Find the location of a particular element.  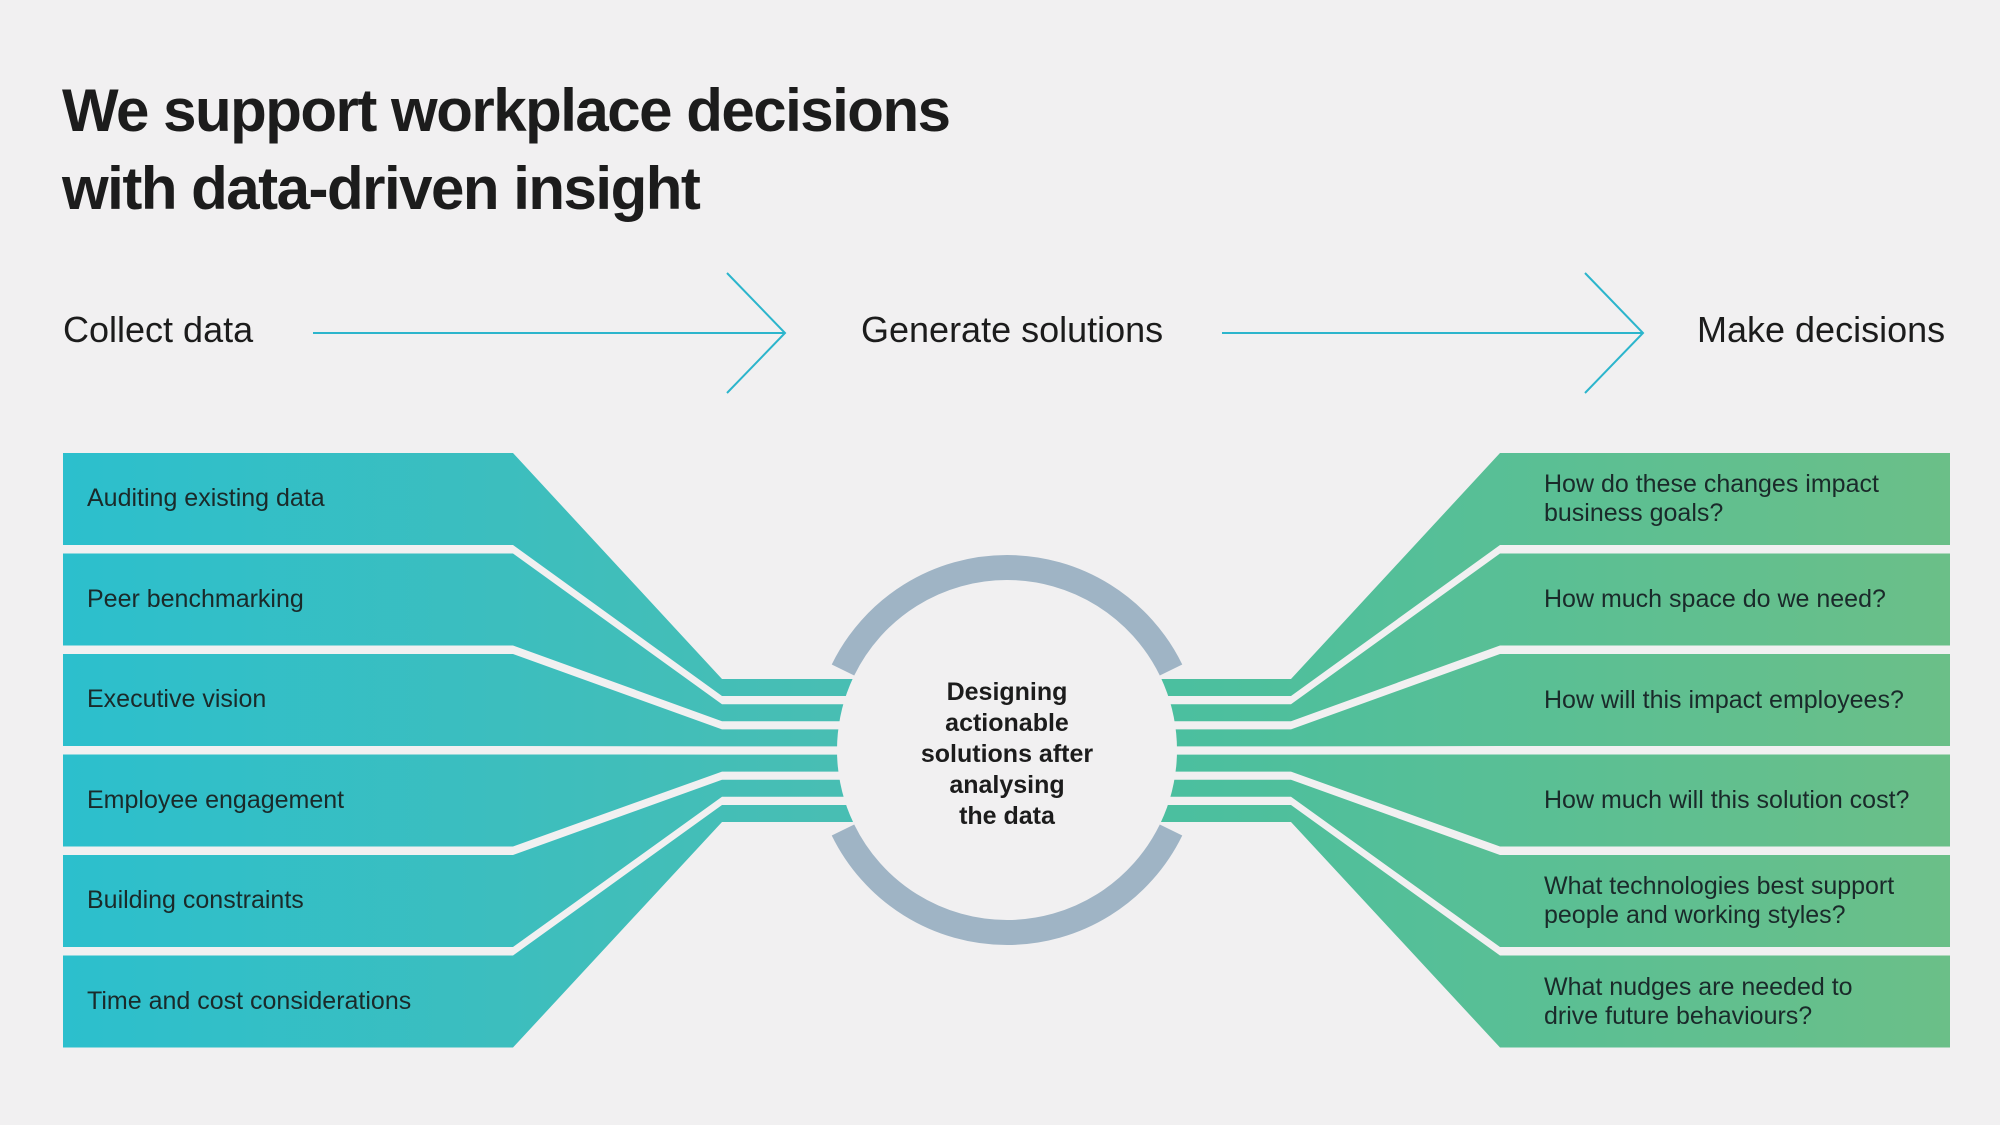

ring-top-arc is located at coordinates (1007, 615).